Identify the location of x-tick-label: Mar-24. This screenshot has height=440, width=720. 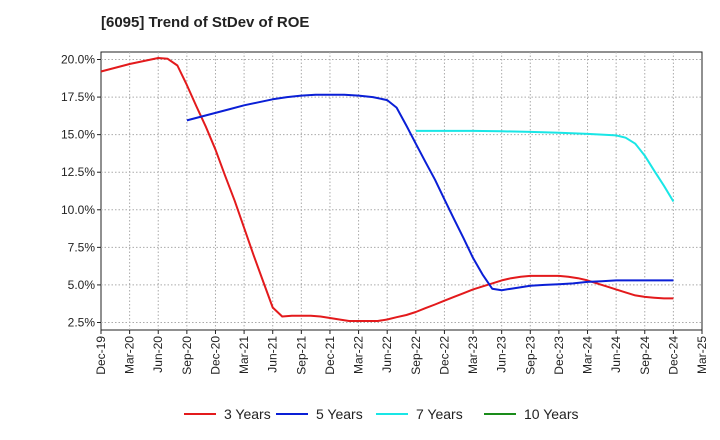
(588, 355).